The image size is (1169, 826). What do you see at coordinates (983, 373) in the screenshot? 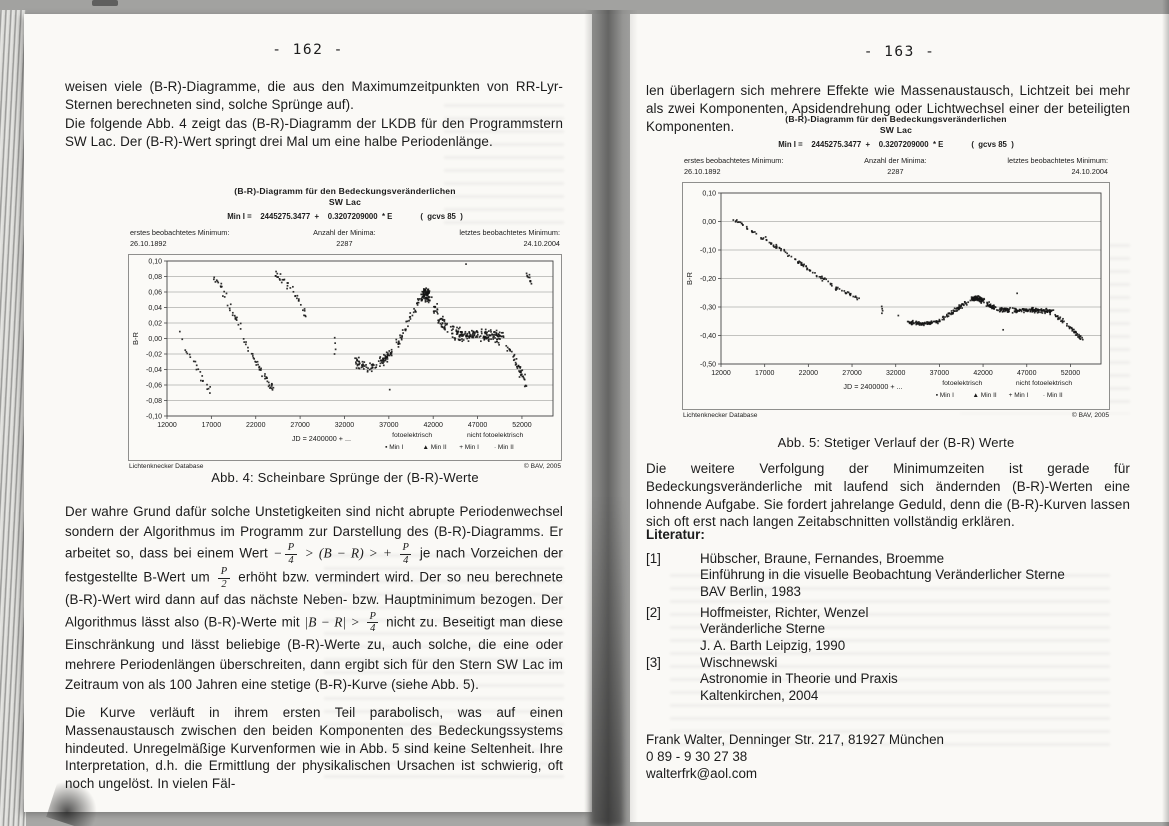
I see `svg-text: 42000` at bounding box center [983, 373].